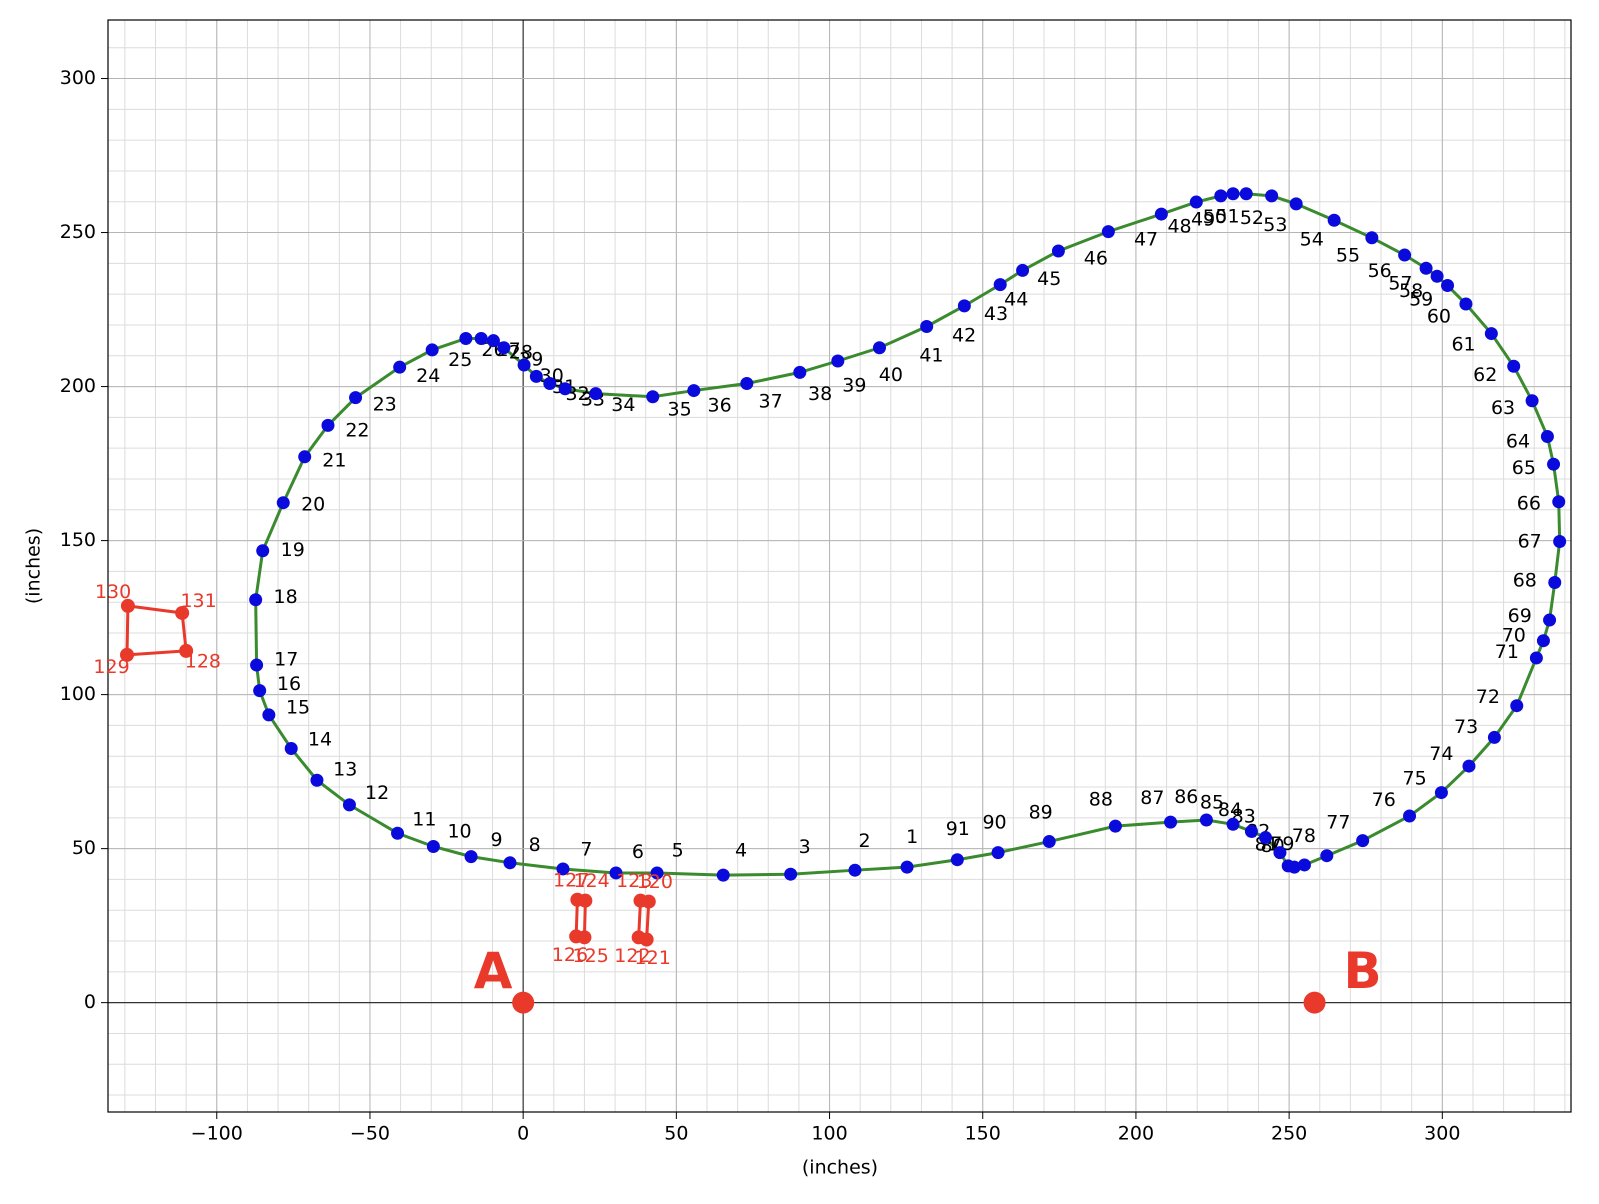 This screenshot has height=1204, width=1599. Describe the element at coordinates (298, 707) in the screenshot. I see `point-label: 15` at that location.